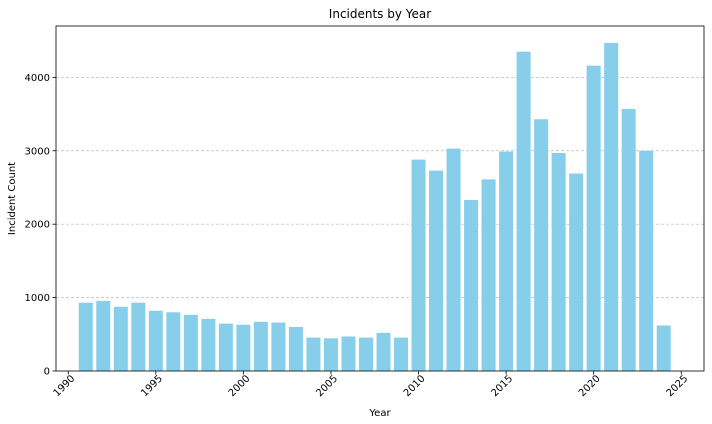 The image size is (712, 424). What do you see at coordinates (327, 386) in the screenshot?
I see `x-tick-label: 2005` at bounding box center [327, 386].